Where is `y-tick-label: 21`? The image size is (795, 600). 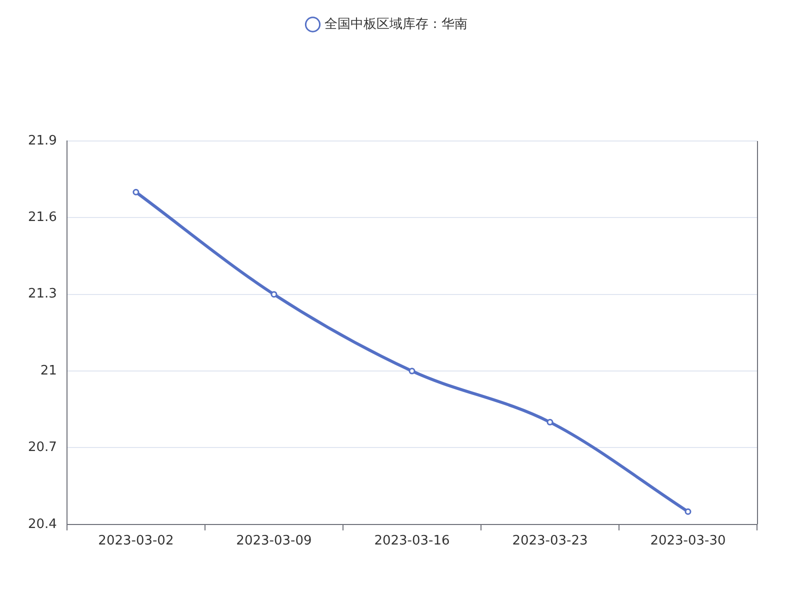
y-tick-label: 21 is located at coordinates (48, 370).